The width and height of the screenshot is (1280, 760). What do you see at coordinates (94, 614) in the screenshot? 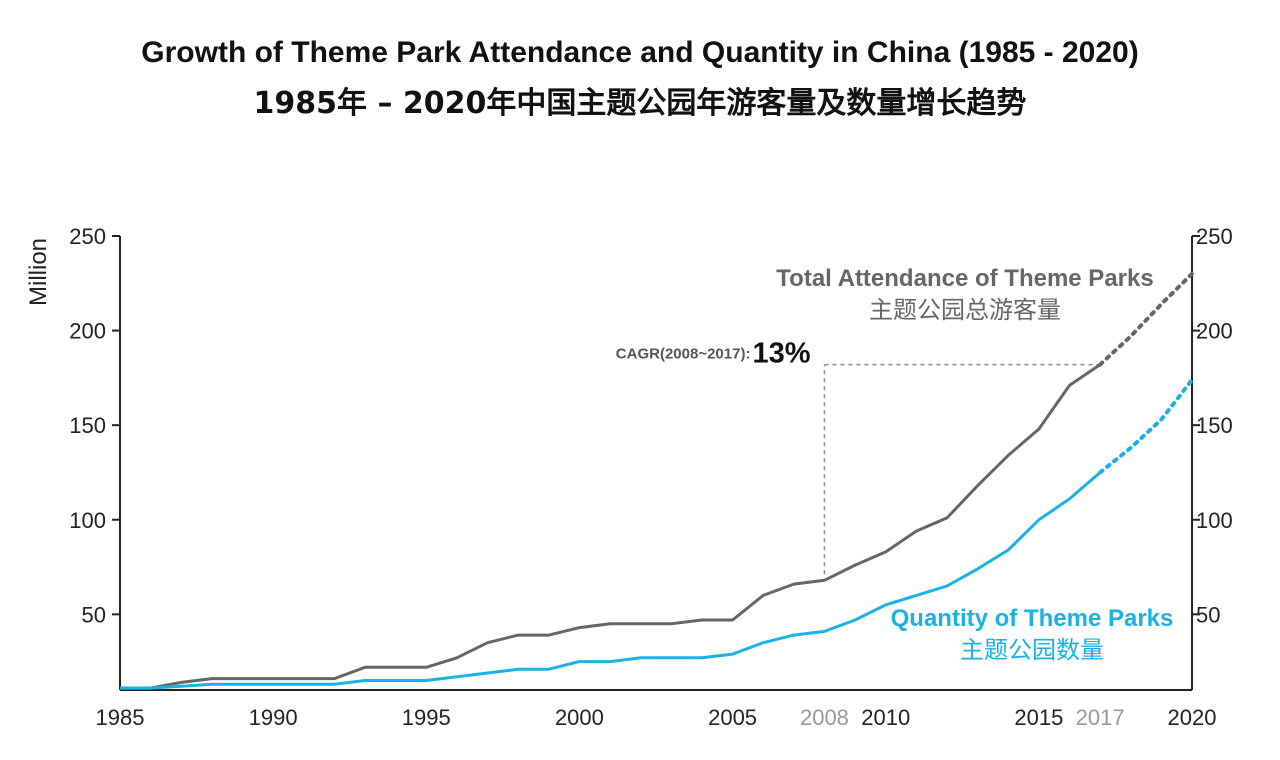
I see `left-y-tick-label: 50` at bounding box center [94, 614].